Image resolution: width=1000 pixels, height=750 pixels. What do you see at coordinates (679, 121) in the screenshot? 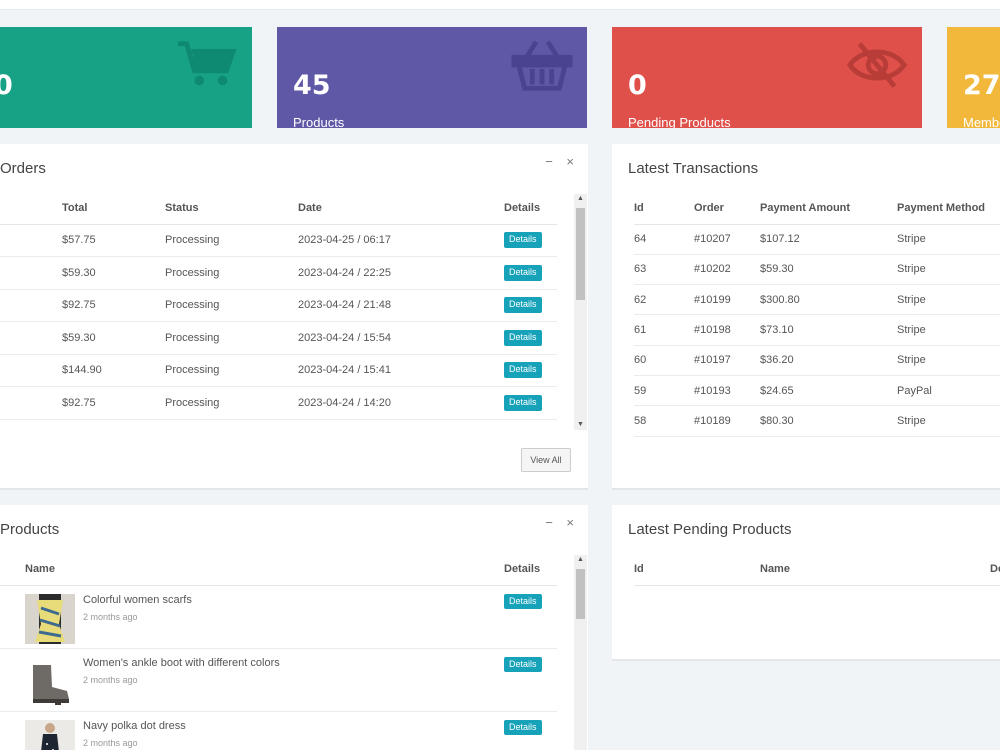
I see `stat-pending-label: Pending Products` at bounding box center [679, 121].